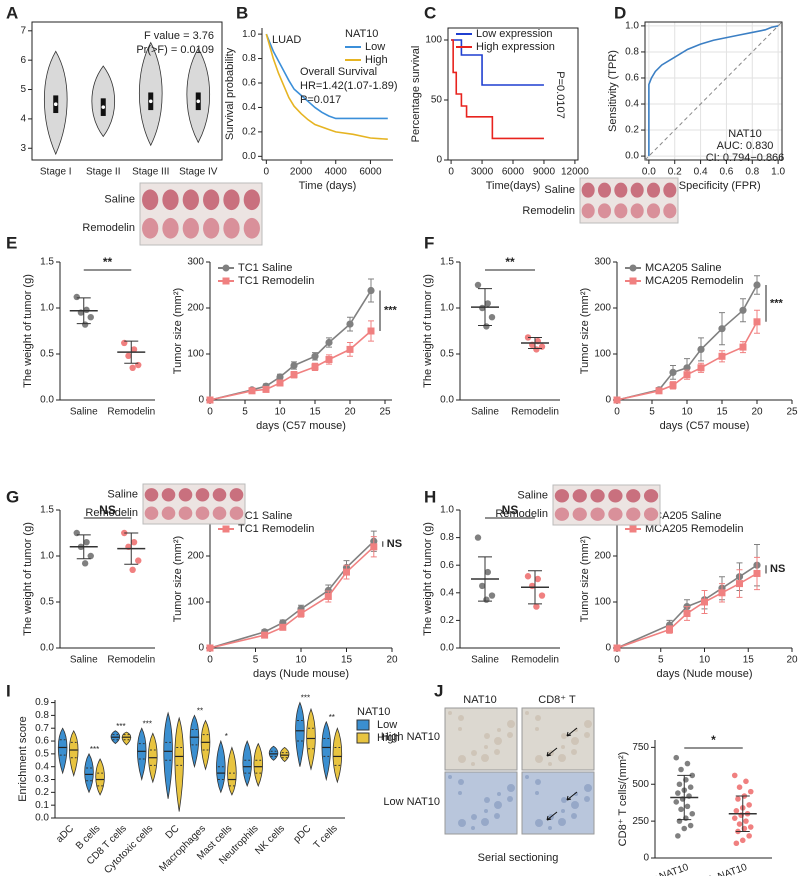 This screenshot has width=800, height=876. Describe the element at coordinates (150, 101) in the screenshot. I see `median-dot` at that location.